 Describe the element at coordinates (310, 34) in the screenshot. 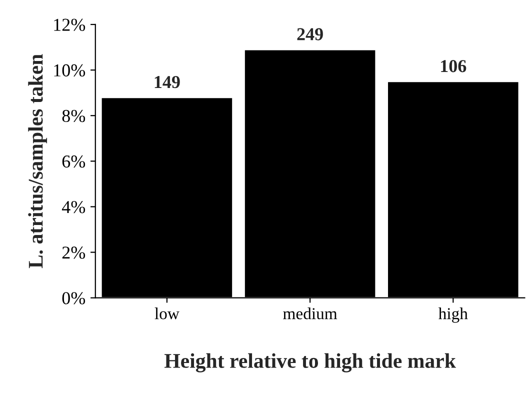

I see `annotation: 249` at that location.